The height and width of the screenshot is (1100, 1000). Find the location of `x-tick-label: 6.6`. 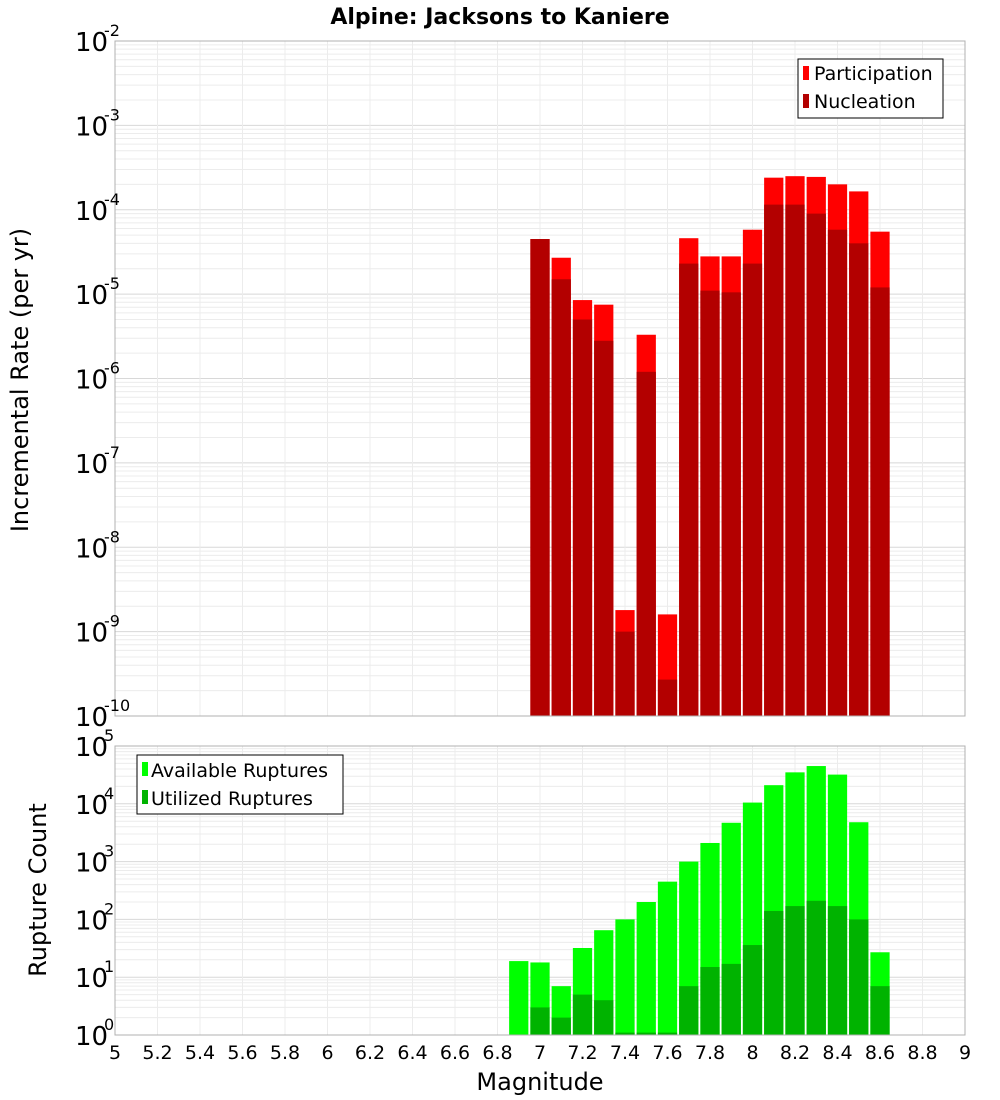

x-tick-label: 6.6 is located at coordinates (455, 1053).